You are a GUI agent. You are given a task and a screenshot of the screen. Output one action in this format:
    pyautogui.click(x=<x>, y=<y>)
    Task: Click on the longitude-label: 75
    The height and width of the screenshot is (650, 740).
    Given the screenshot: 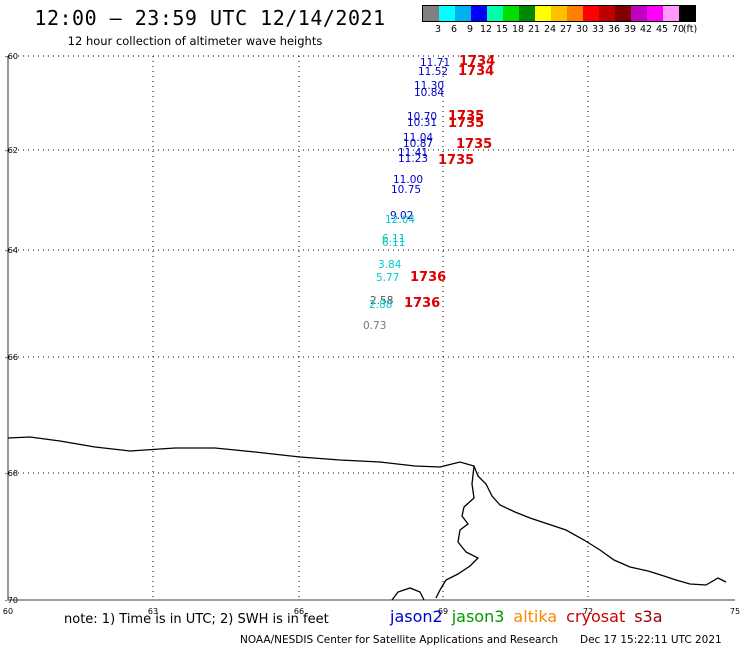 What is the action you would take?
    pyautogui.click(x=735, y=611)
    